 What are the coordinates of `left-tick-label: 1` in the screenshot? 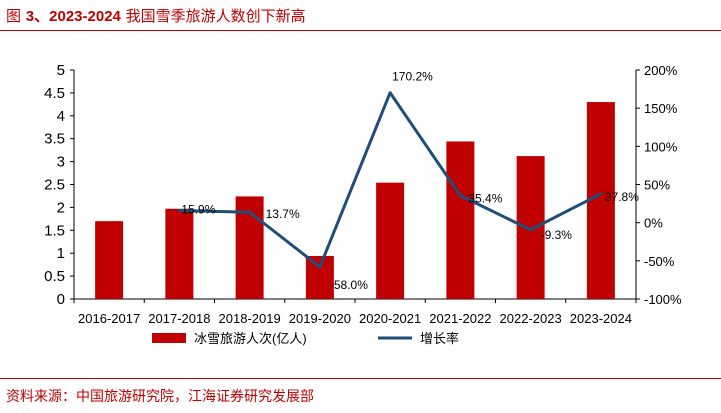 It's located at (61, 253).